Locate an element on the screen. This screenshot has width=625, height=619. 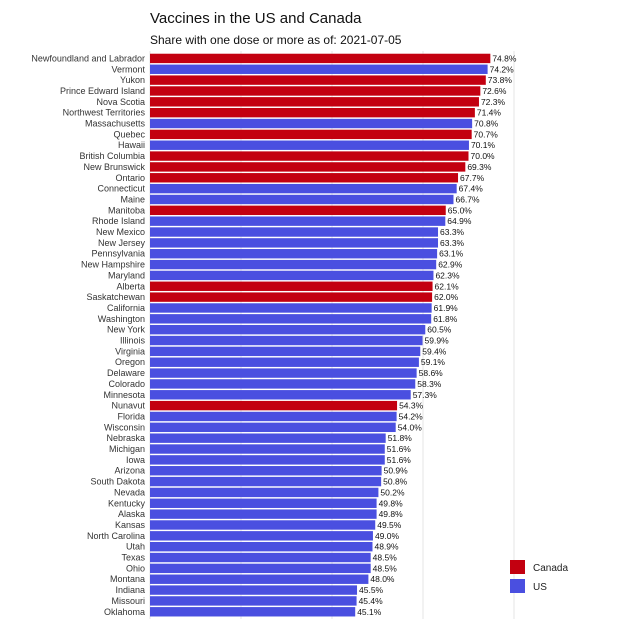
value-label: 63.1% is located at coordinates (451, 254).